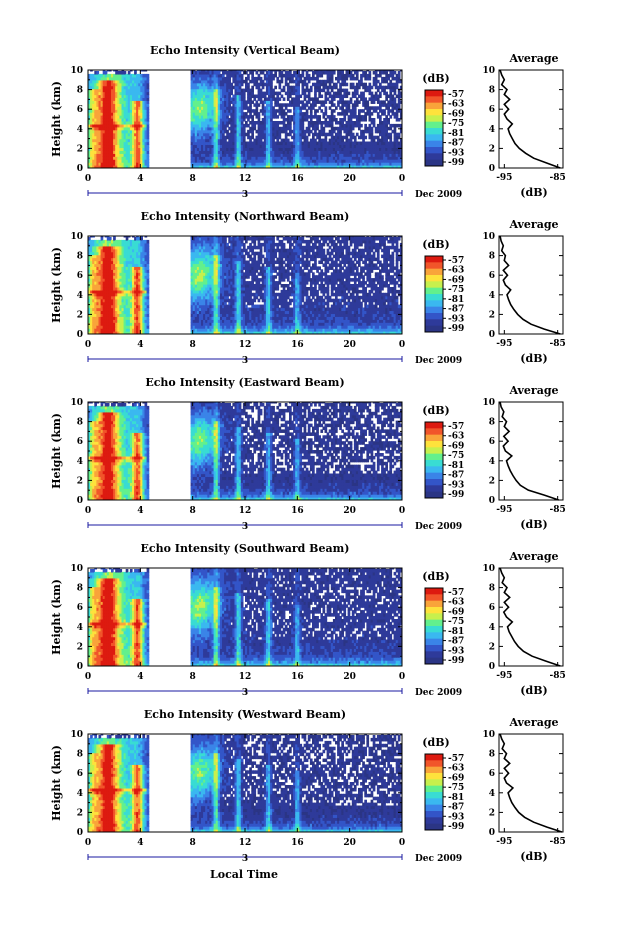  Describe the element at coordinates (245, 50) in the screenshot. I see `panel-title: Echo Intensity (Vertical Beam)` at that location.